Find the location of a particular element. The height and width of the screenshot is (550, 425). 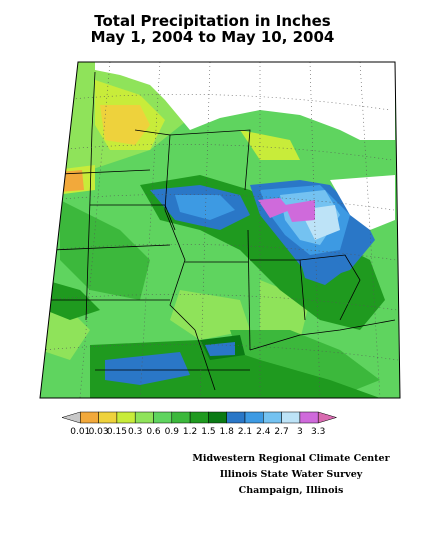

legend-color-bar is located at coordinates (199, 417).